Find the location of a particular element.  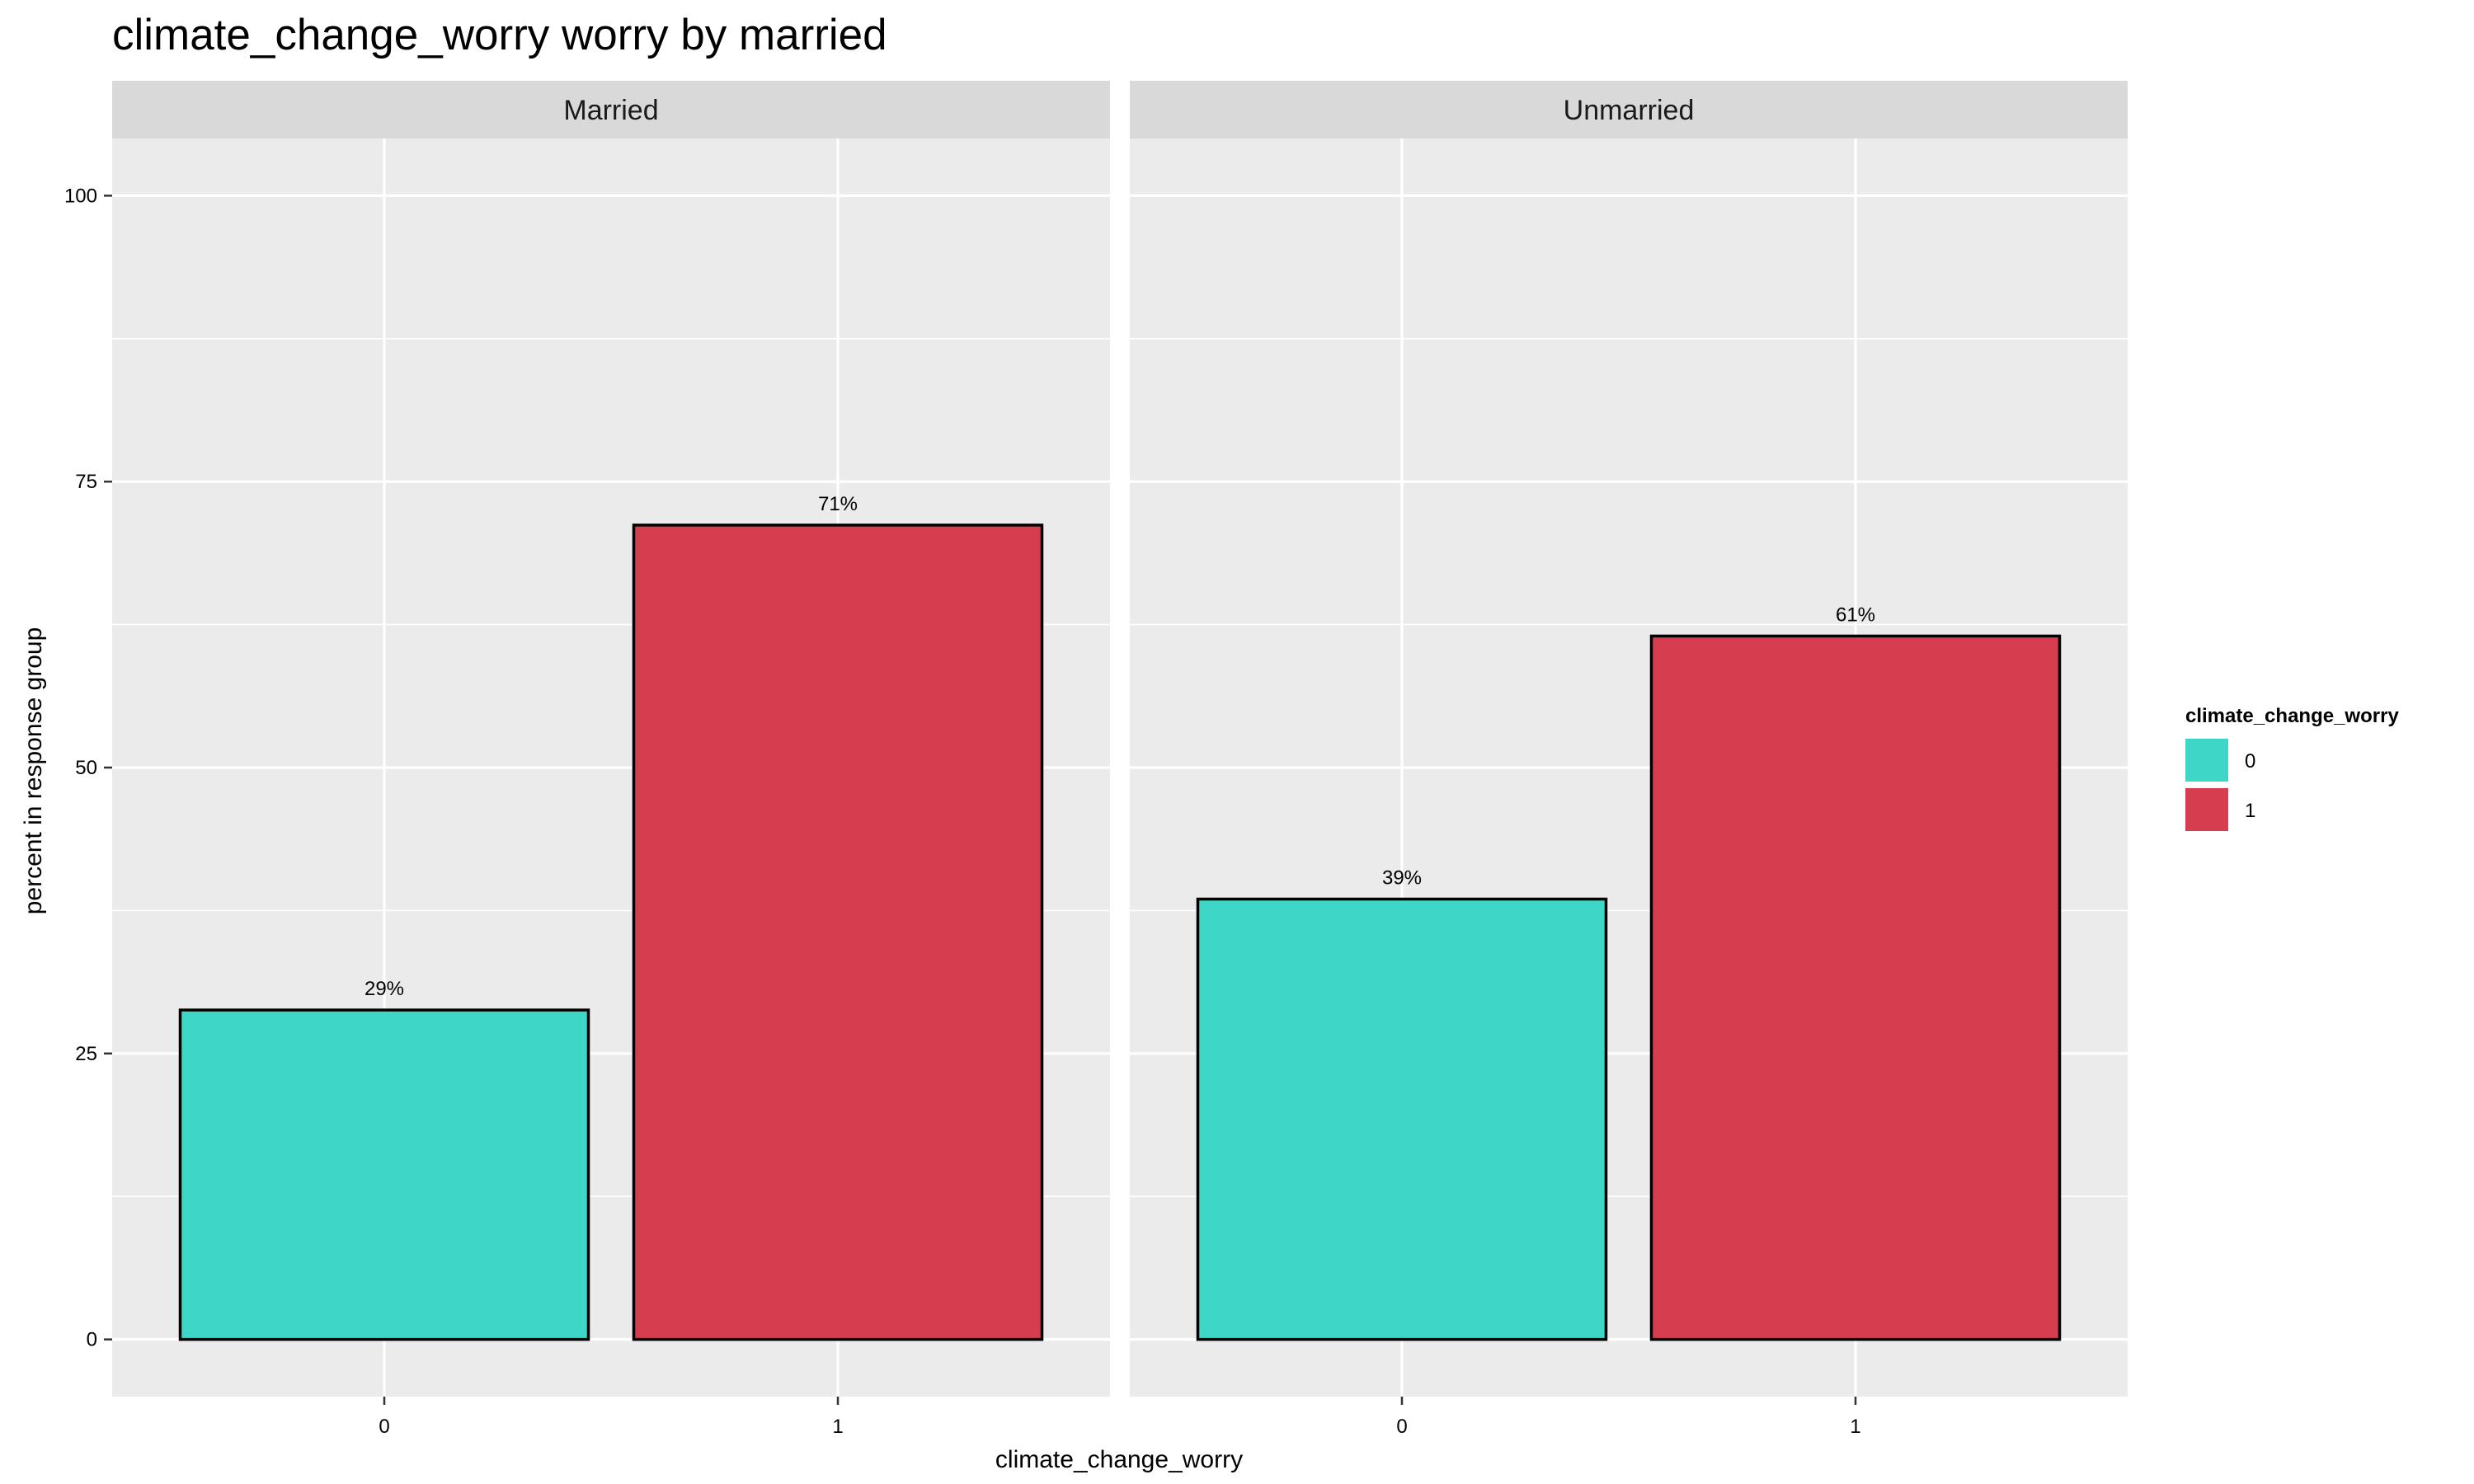

chart-title: climate_change_worry worry by married is located at coordinates (499, 35).